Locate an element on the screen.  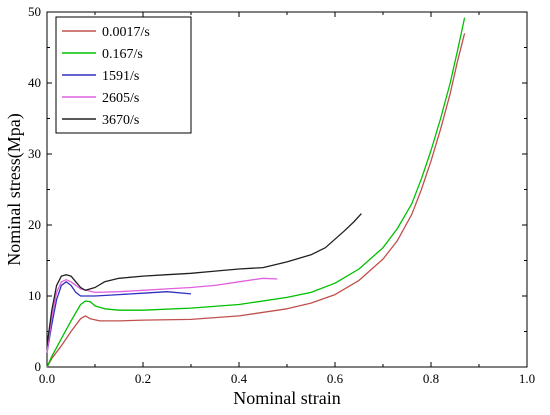
x-tick-label: 0.4 is located at coordinates (239, 378).